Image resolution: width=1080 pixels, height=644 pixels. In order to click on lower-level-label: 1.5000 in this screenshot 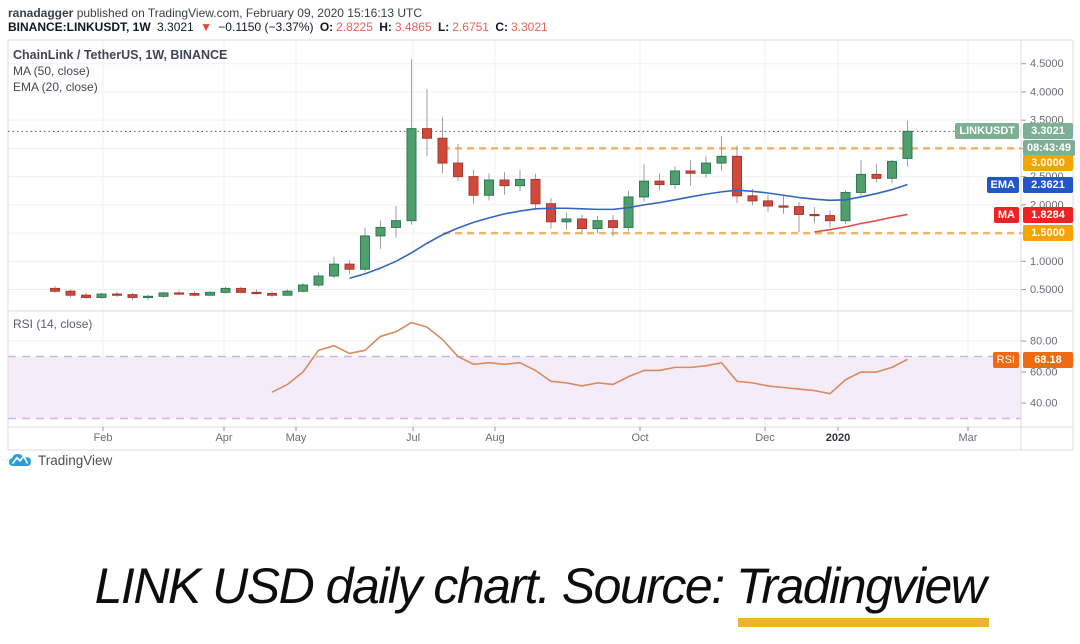, I will do `click(1048, 233)`.